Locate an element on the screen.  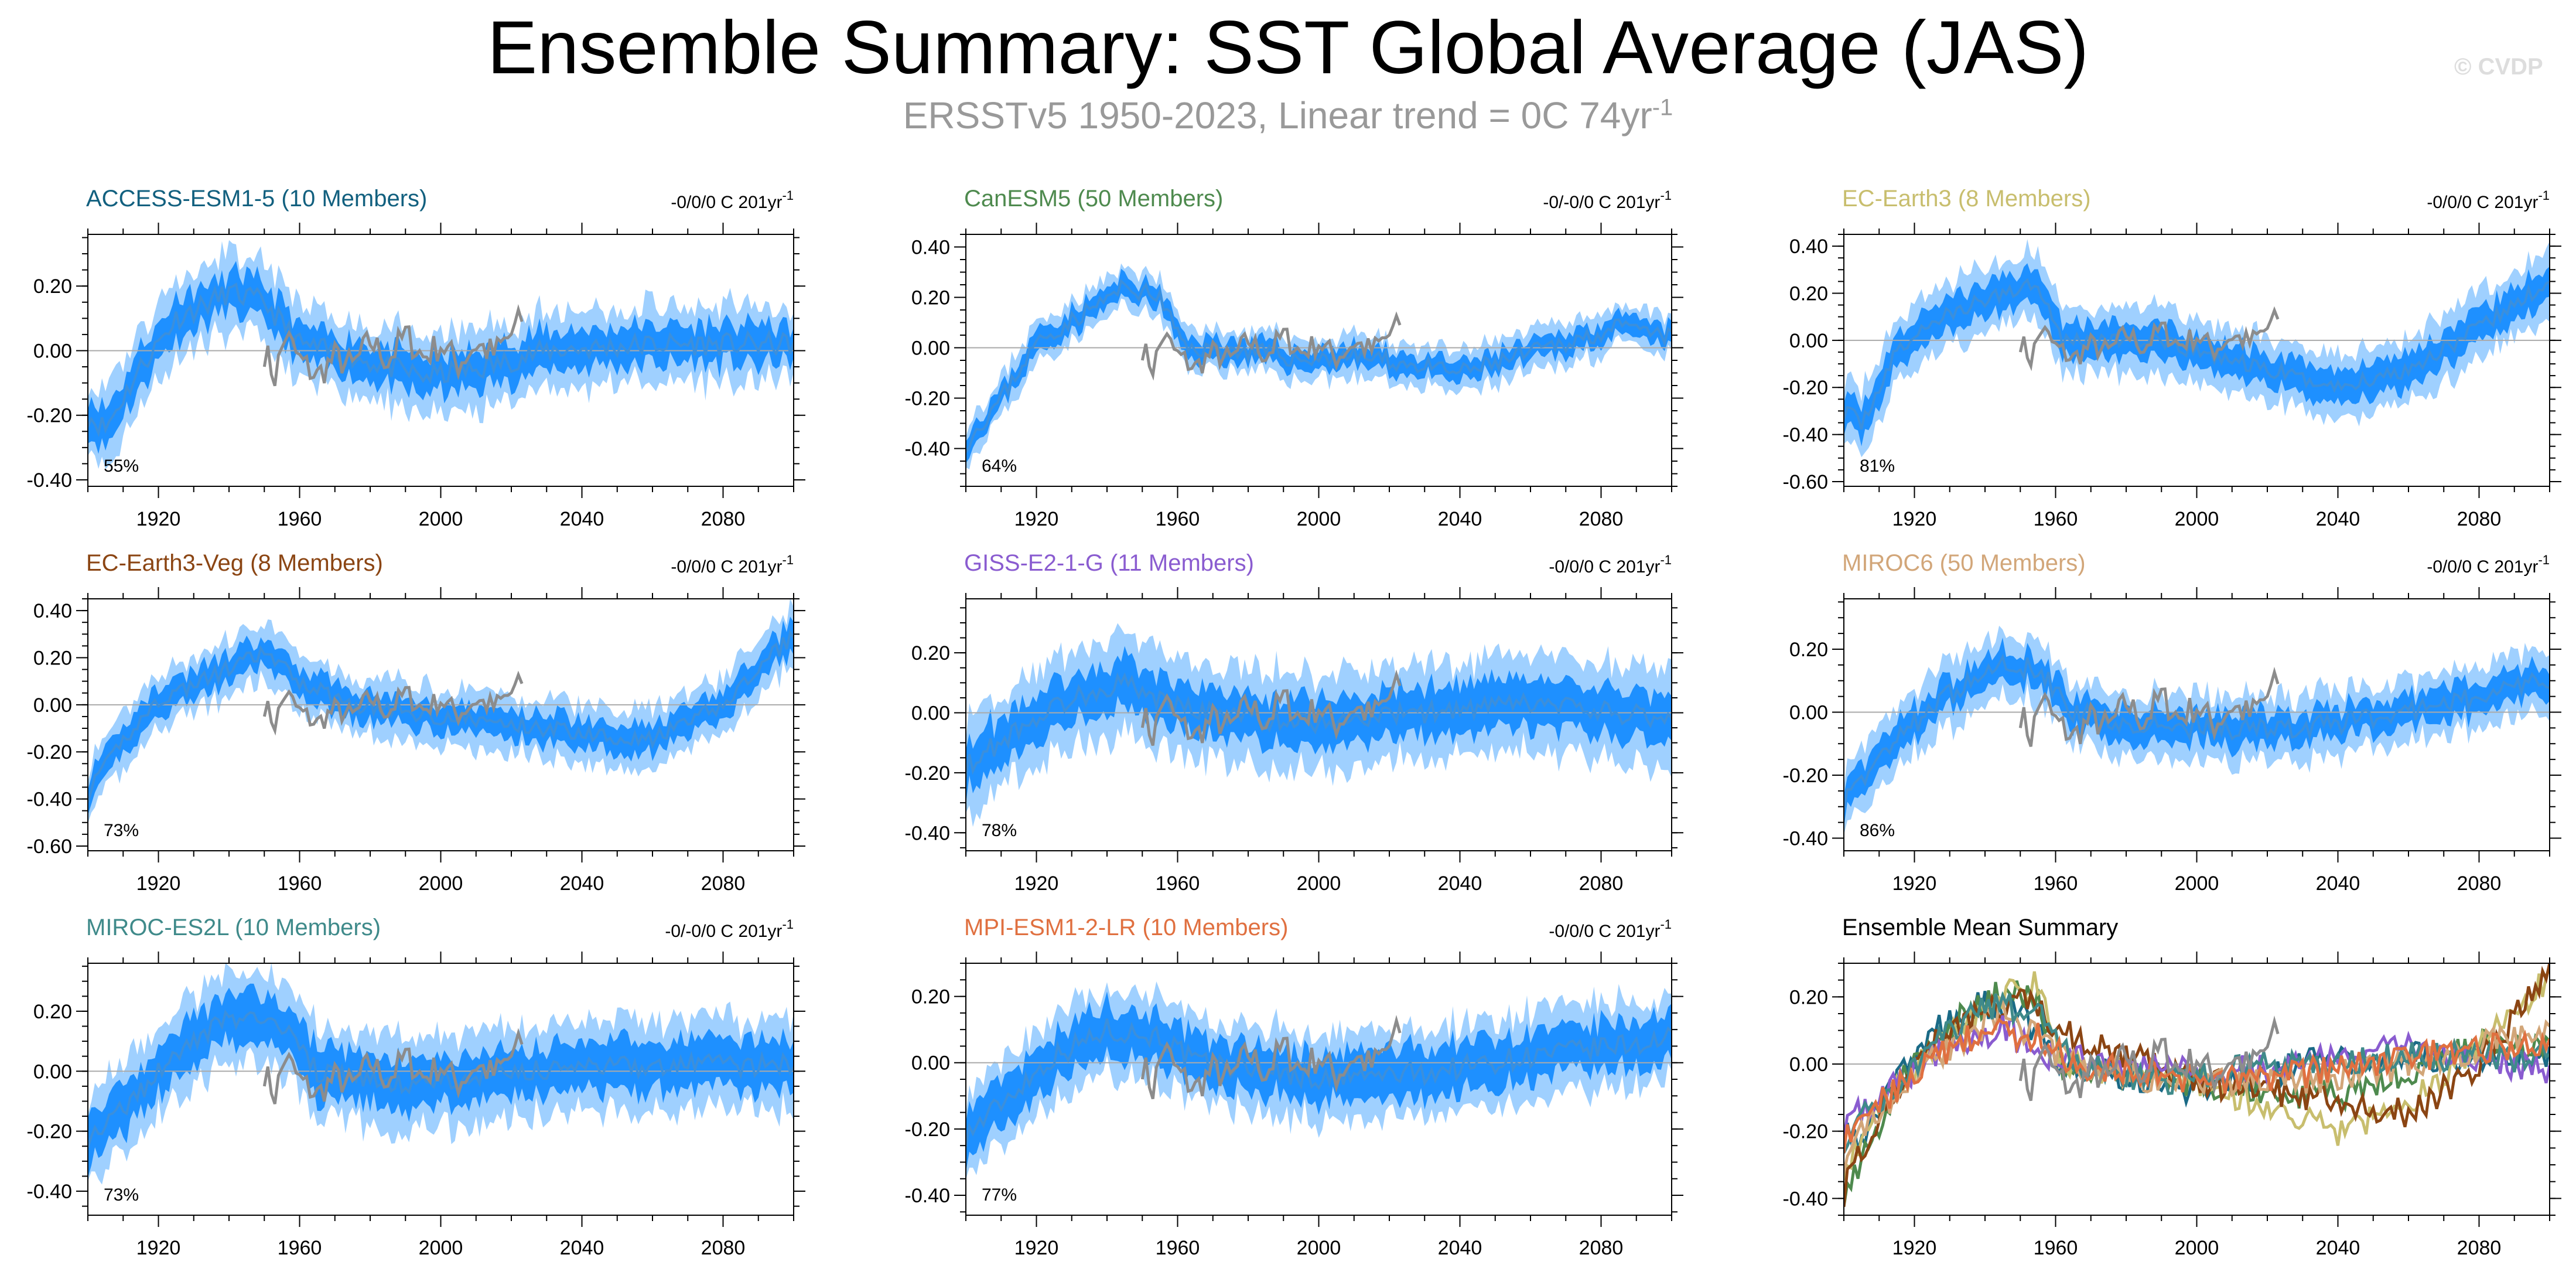
panel-title: GISS-E2-1-G (11 Members) is located at coordinates (1109, 563).